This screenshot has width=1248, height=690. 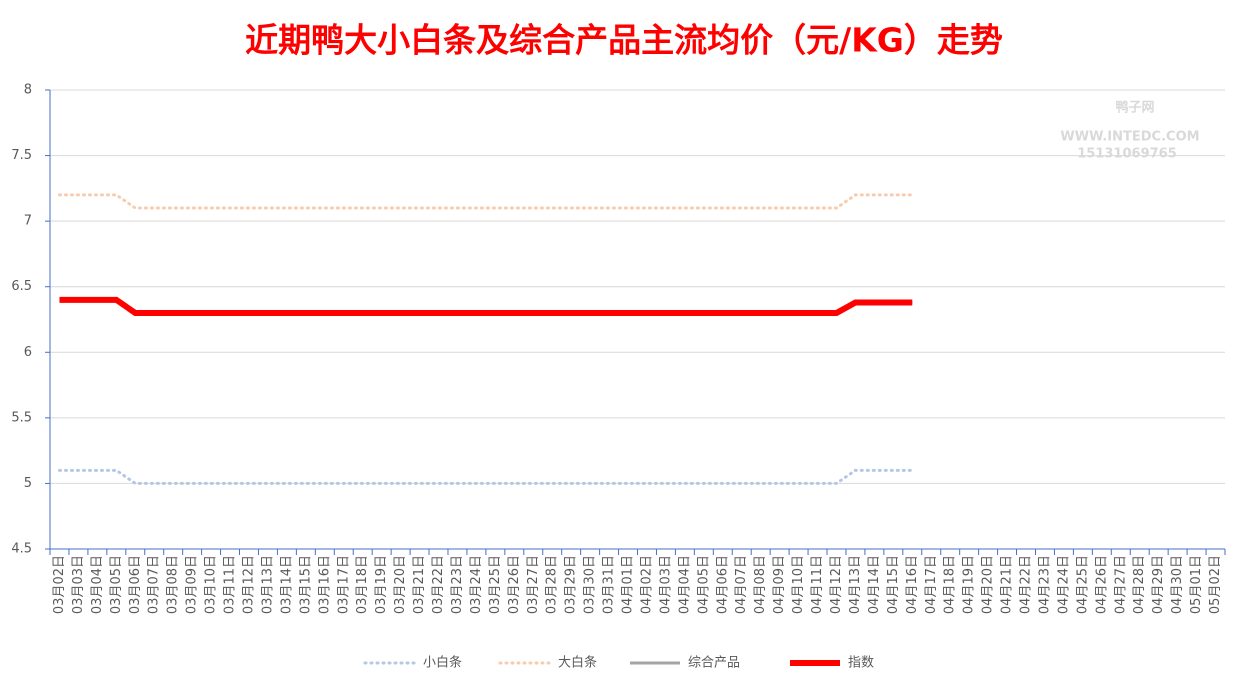 I want to click on y-tick-label: 6, so click(x=28, y=352).